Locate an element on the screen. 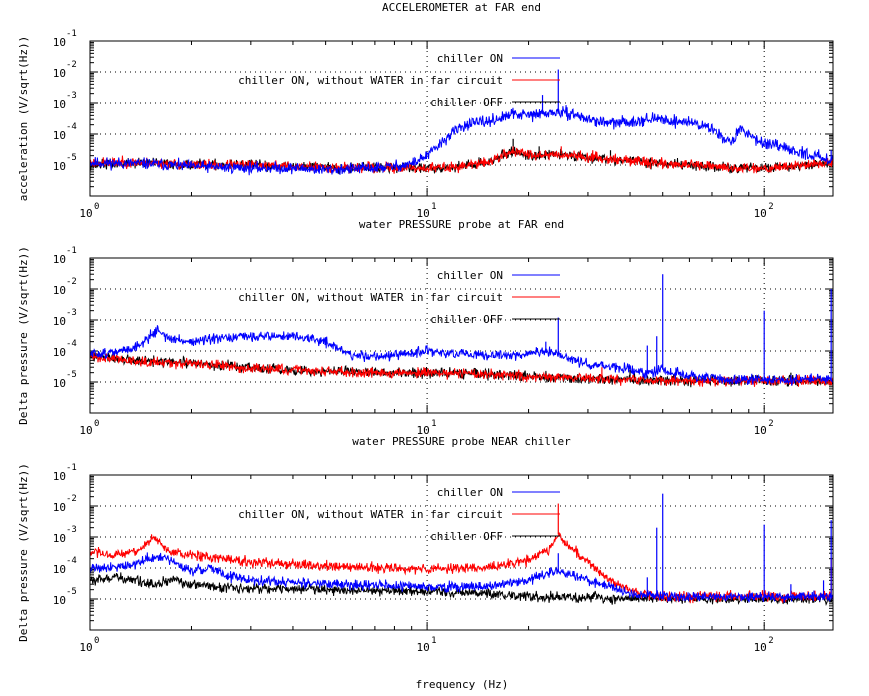  x-axis-label: frequency (Hz) is located at coordinates (462, 684).